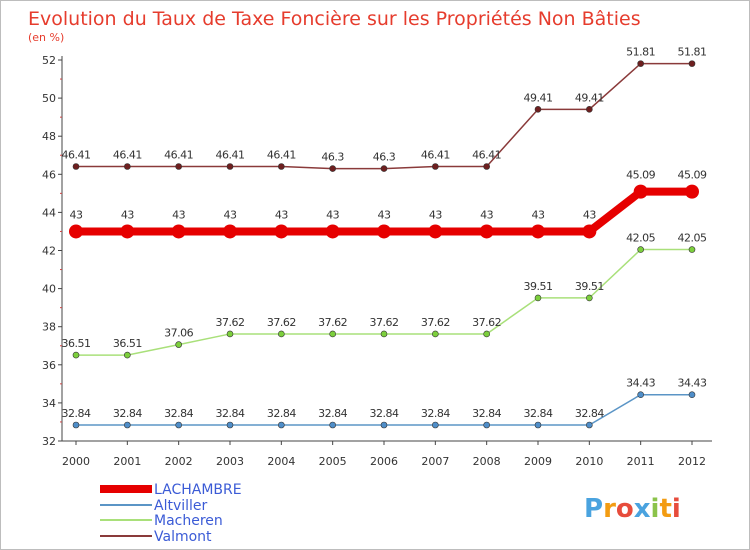 The image size is (750, 550). Describe the element at coordinates (692, 52) in the screenshot. I see `data-label: 51.81` at that location.